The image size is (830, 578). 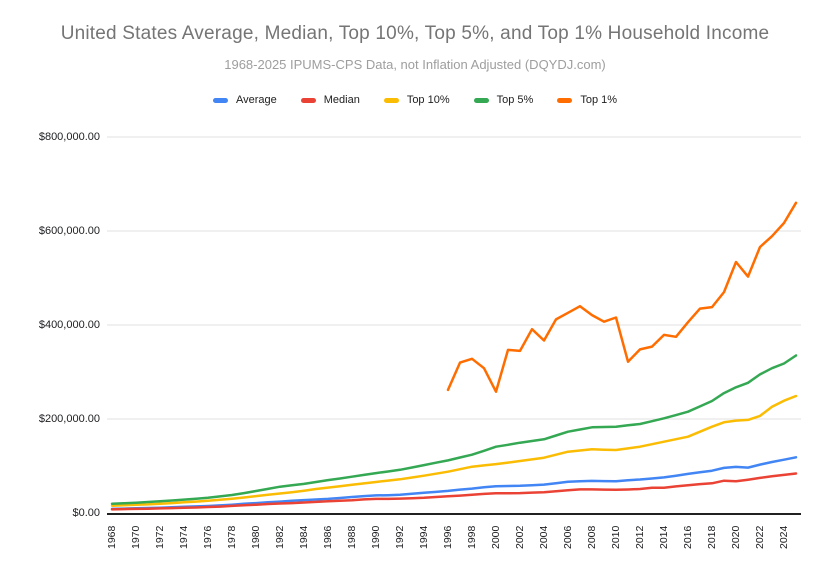 I want to click on x-axis-label: 2004, so click(x=544, y=537).